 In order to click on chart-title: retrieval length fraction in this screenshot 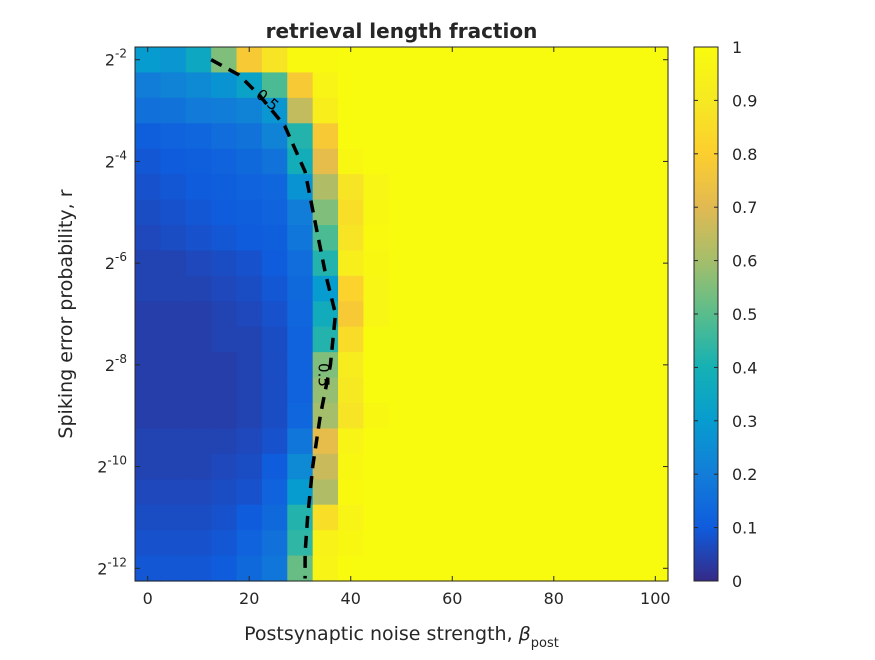, I will do `click(402, 31)`.